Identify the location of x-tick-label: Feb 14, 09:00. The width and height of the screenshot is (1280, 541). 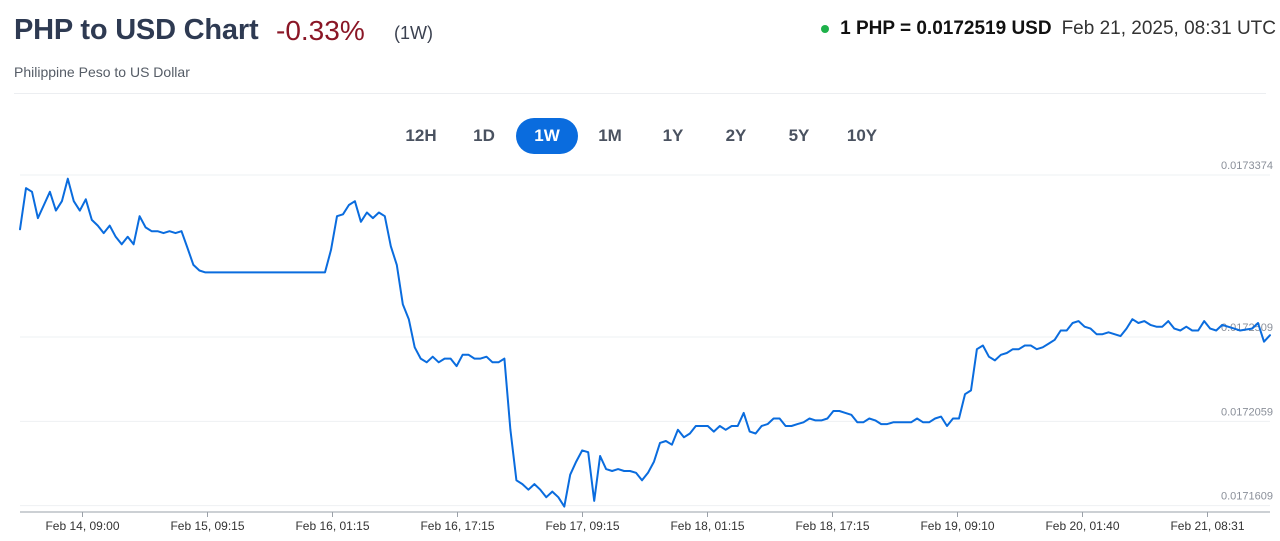
(82, 526).